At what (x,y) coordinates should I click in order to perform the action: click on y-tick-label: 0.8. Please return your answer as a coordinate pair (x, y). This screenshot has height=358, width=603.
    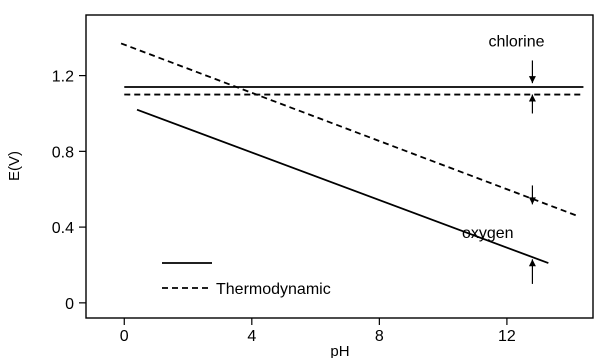
    Looking at the image, I should click on (63, 152).